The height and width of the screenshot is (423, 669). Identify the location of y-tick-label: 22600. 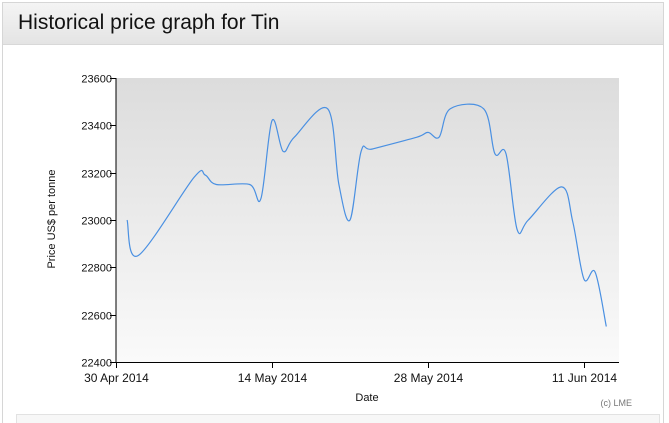
(96, 317).